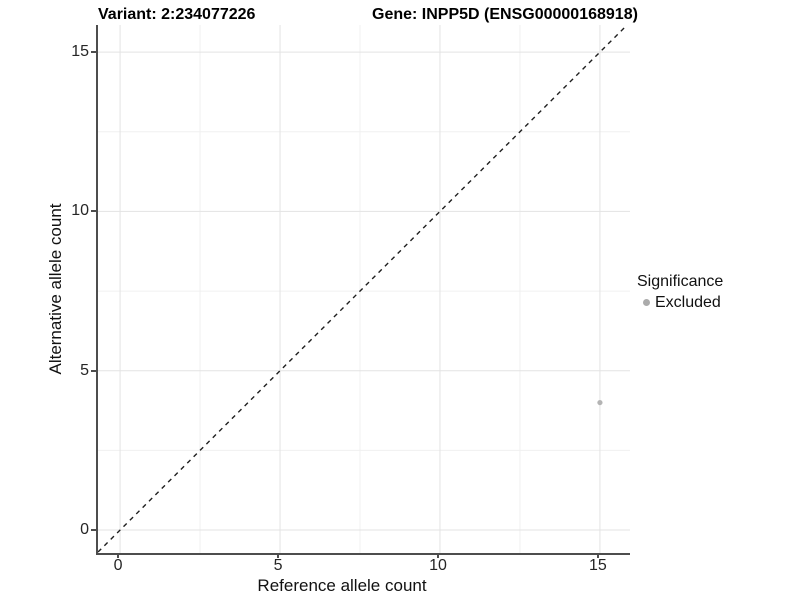  Describe the element at coordinates (55, 289) in the screenshot. I see `y-axis-title: Alternative allele count` at that location.